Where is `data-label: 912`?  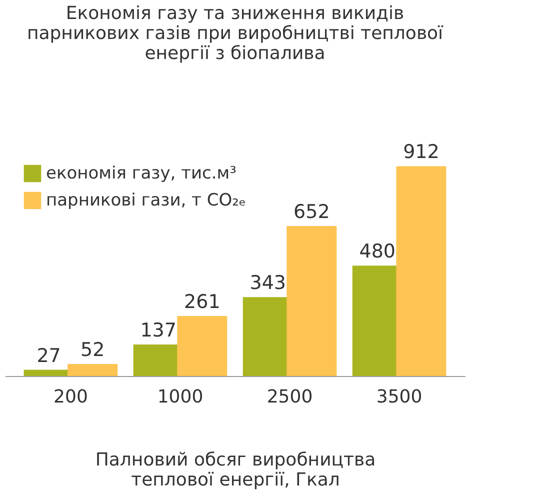
data-label: 912 is located at coordinates (421, 152).